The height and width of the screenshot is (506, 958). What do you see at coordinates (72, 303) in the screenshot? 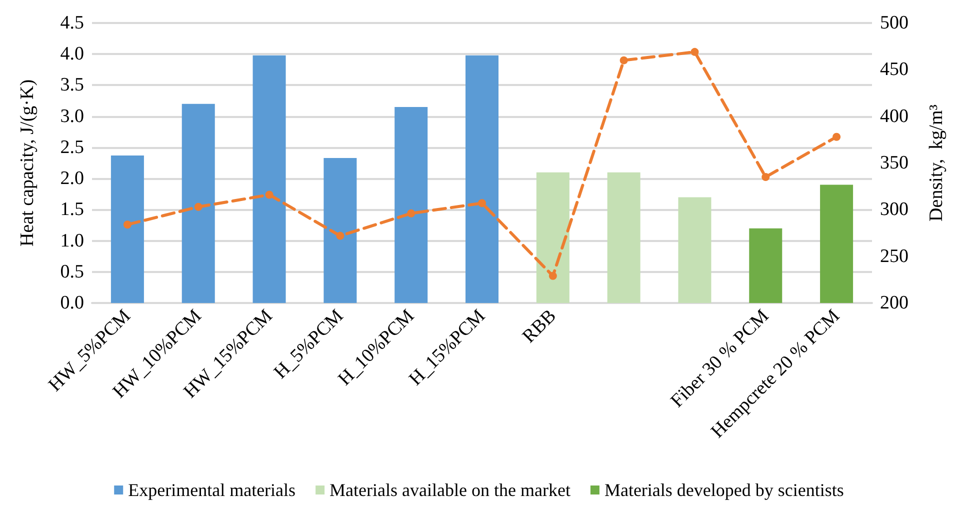
I see `y-tick-label: 0.0` at bounding box center [72, 303].